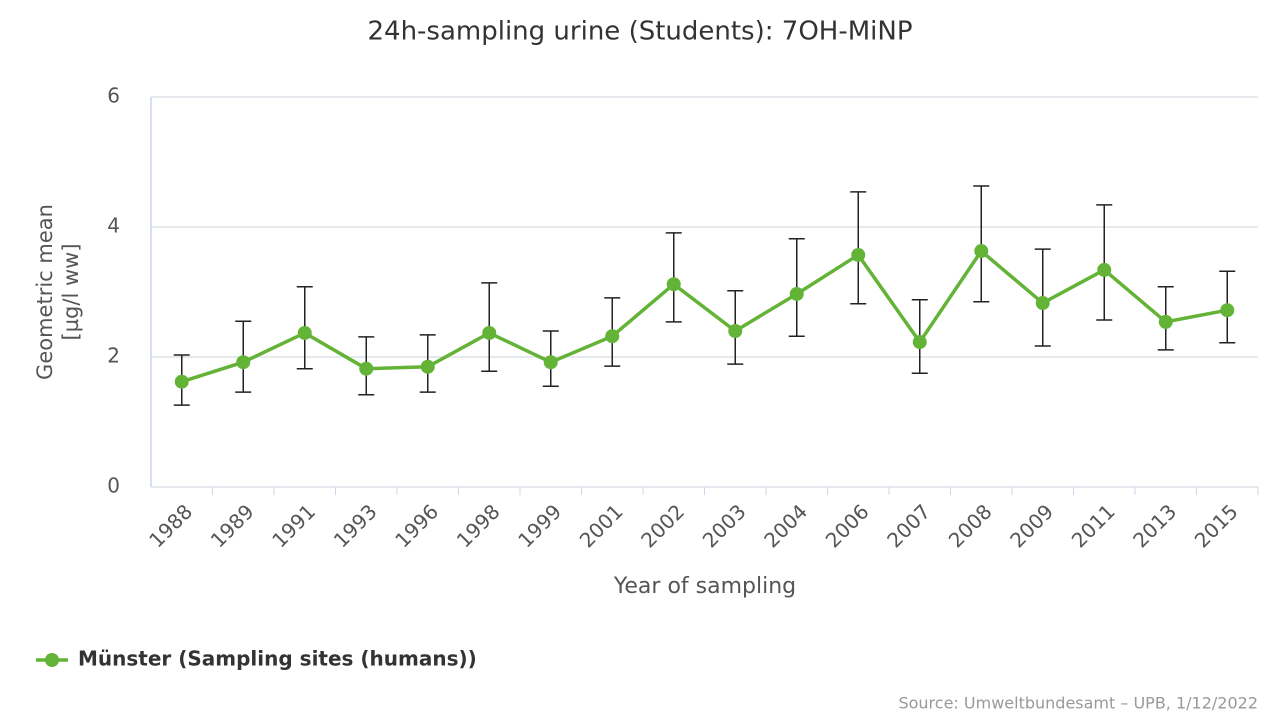 Image resolution: width=1280 pixels, height=720 pixels. I want to click on y-axis-label: Geometric mean, so click(45, 292).